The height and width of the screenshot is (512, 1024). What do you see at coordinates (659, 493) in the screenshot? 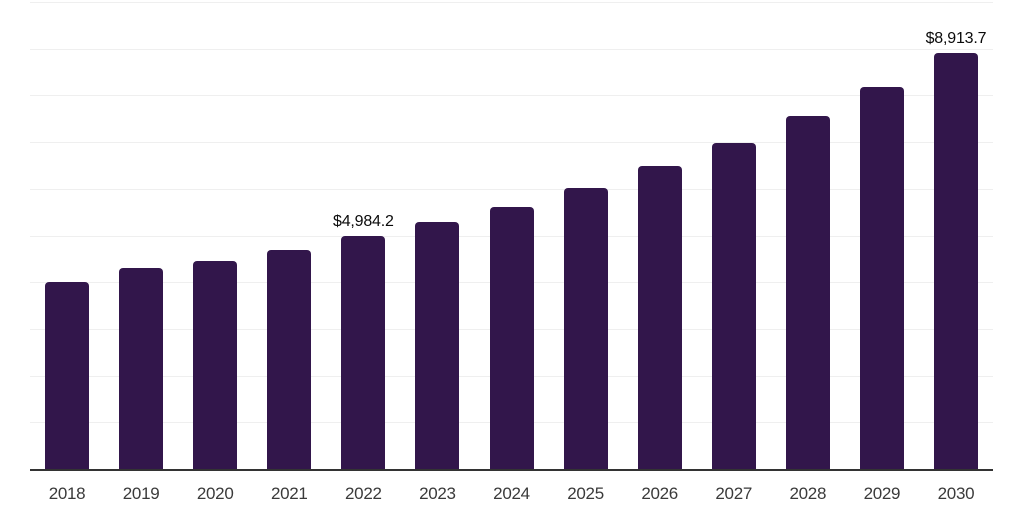
I see `x-tick-2026: 2026` at bounding box center [659, 493].